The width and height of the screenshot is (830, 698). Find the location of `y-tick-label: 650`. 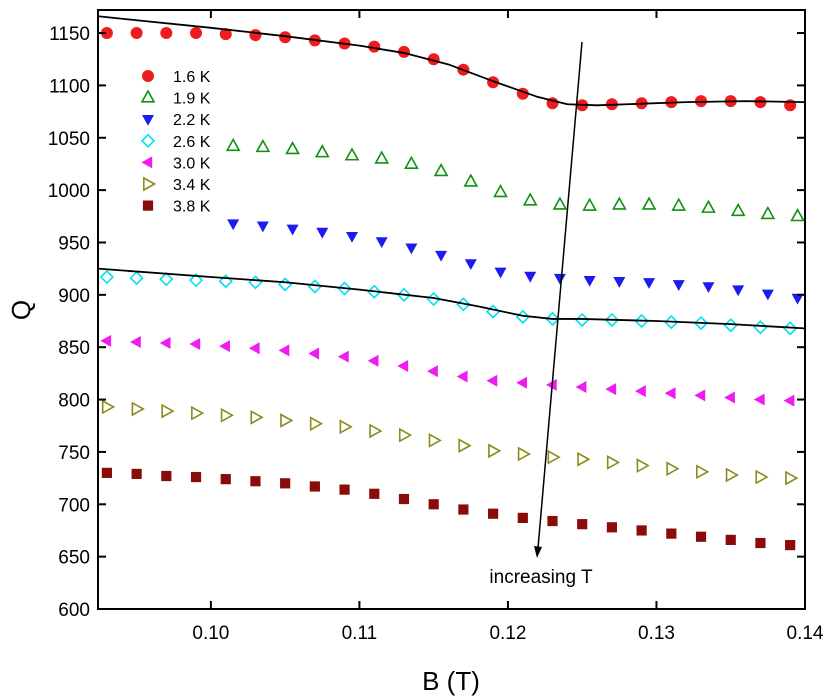

y-tick-label: 650 is located at coordinates (74, 558).